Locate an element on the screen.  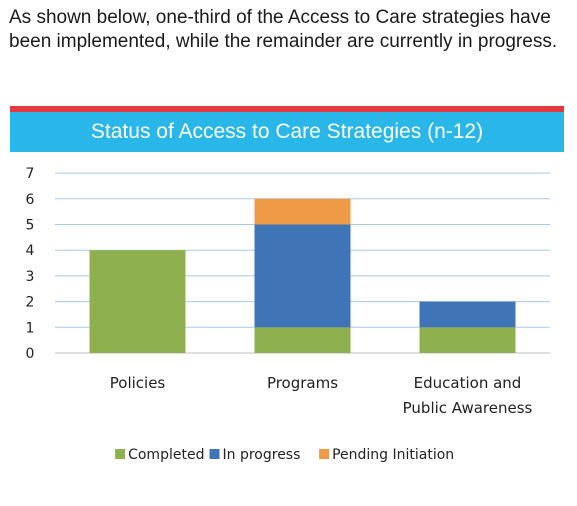
bar-pending-initiation is located at coordinates (302, 211).